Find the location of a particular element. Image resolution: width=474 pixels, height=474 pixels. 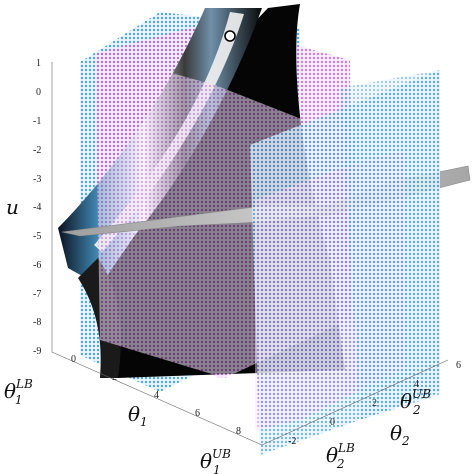

theta1-axis-ticks: 0 2 4 6 8 is located at coordinates (156, 395).